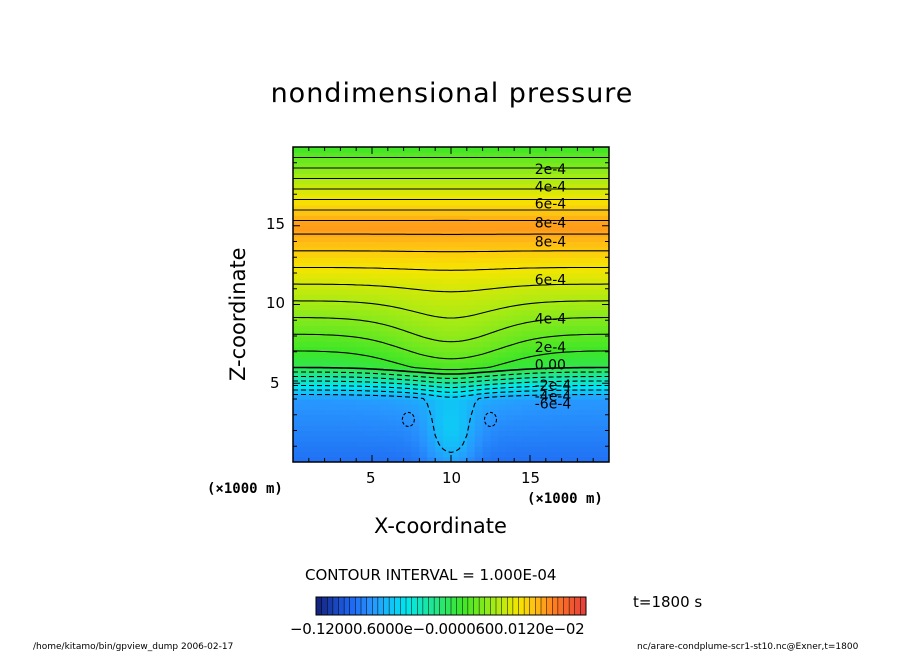 This screenshot has width=904, height=654. I want to click on colorbar-tick-labels: −0.12000.6000e−0.0000600.0120e−02, so click(437, 629).